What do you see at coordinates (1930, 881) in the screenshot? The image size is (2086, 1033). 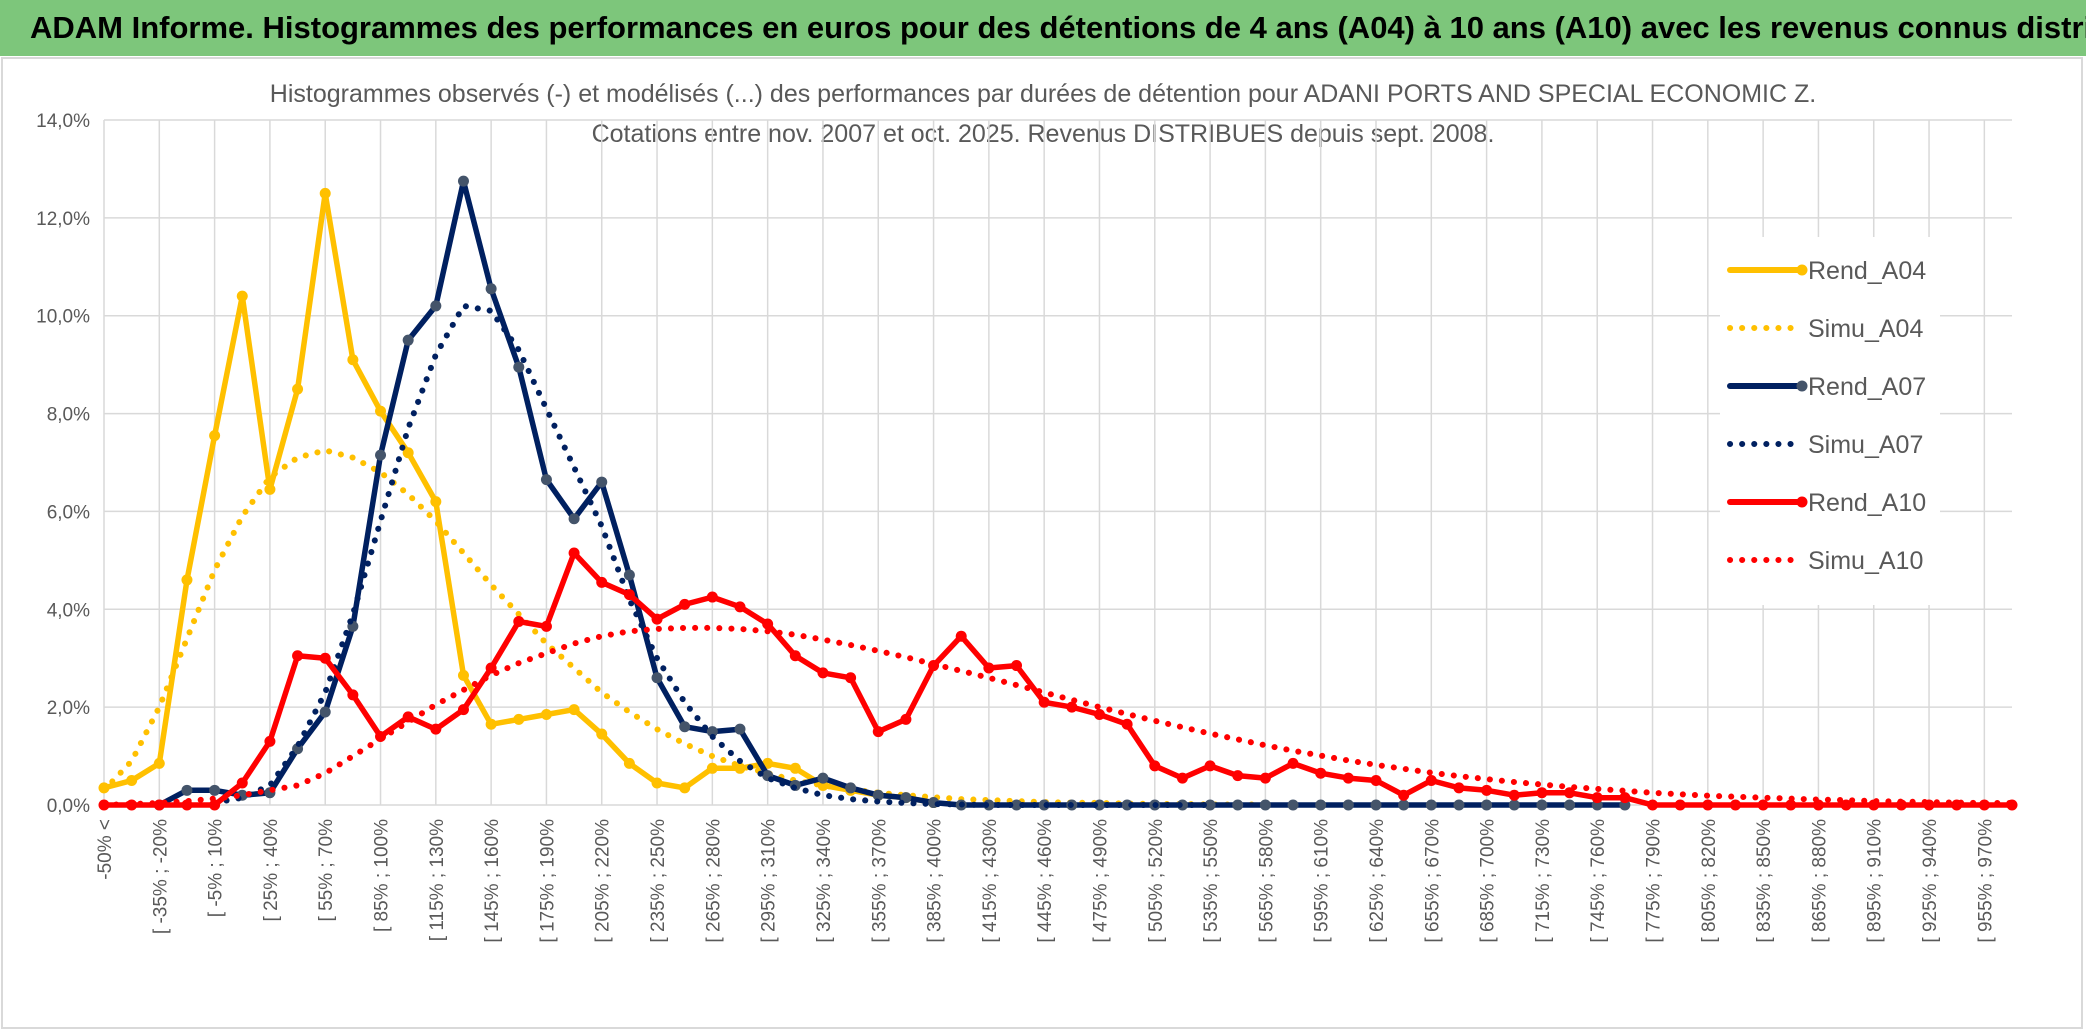 I see `x-tick-label: [ 925% ; 940%` at bounding box center [1930, 881].